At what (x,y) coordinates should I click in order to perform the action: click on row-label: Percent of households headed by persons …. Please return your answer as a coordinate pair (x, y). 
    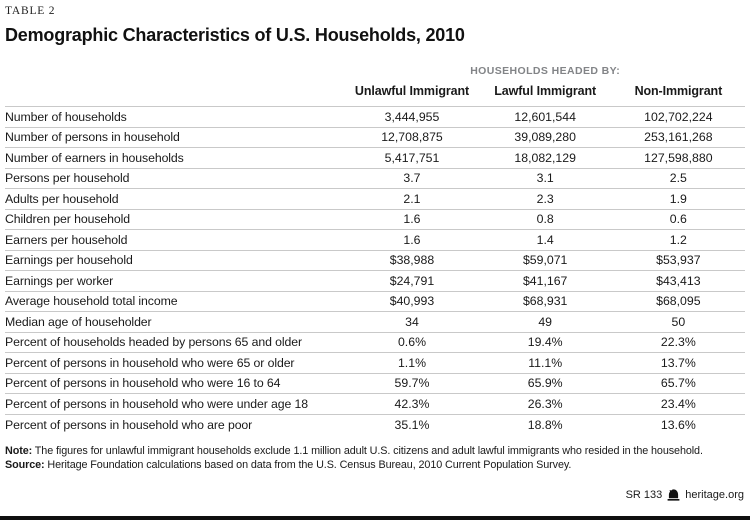
    Looking at the image, I should click on (153, 342).